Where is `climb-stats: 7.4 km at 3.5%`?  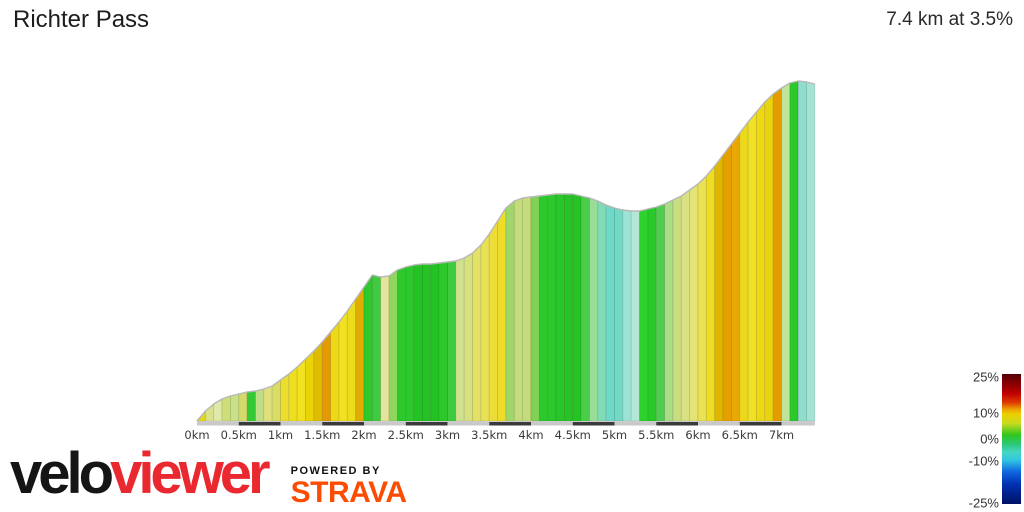
climb-stats: 7.4 km at 3.5% is located at coordinates (949, 19).